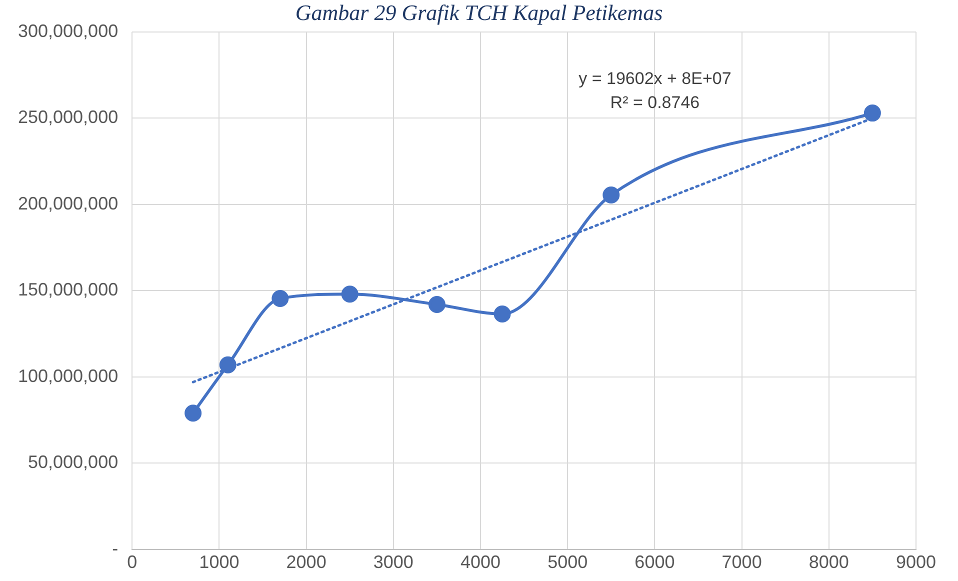  I want to click on x-tick-label: 2000, so click(306, 562).